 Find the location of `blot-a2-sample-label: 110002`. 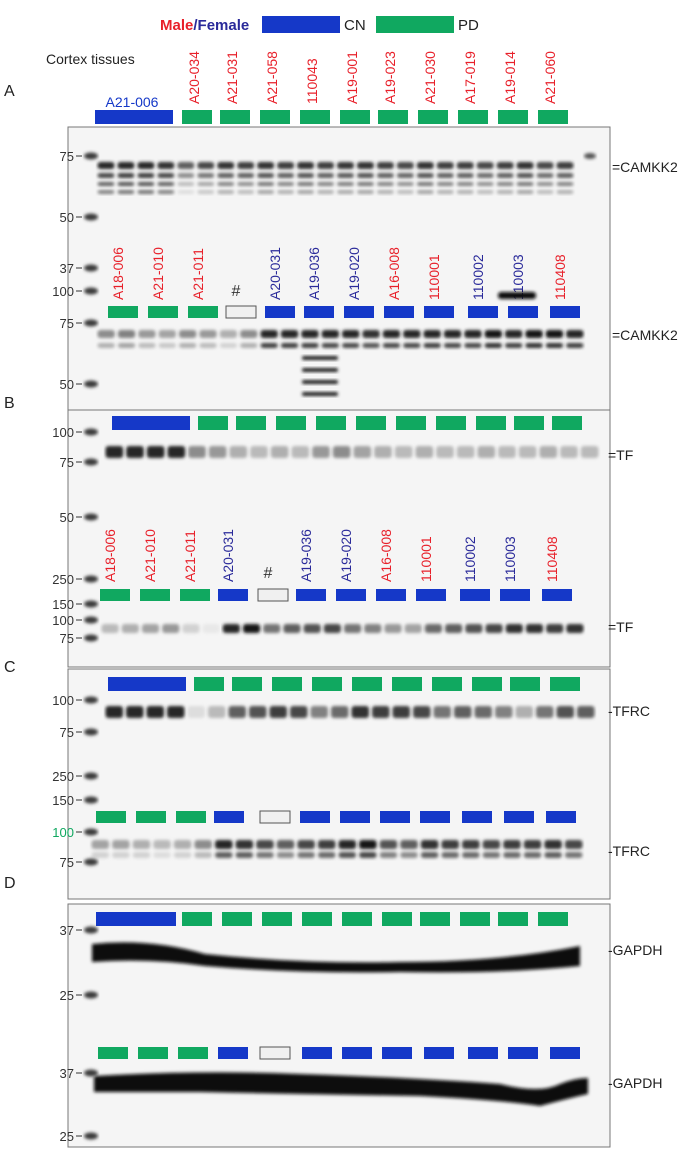

blot-a2-sample-label: 110002 is located at coordinates (478, 277).